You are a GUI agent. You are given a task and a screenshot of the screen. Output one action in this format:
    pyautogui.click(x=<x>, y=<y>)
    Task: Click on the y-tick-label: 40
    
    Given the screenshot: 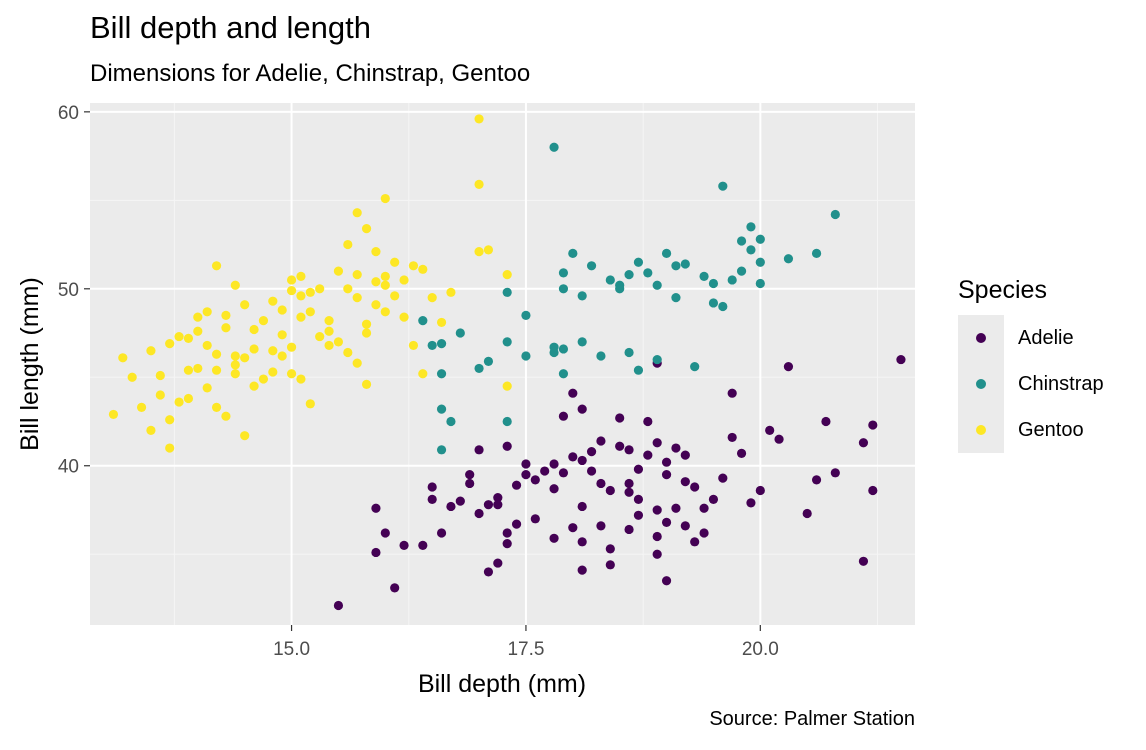 What is the action you would take?
    pyautogui.click(x=68, y=467)
    